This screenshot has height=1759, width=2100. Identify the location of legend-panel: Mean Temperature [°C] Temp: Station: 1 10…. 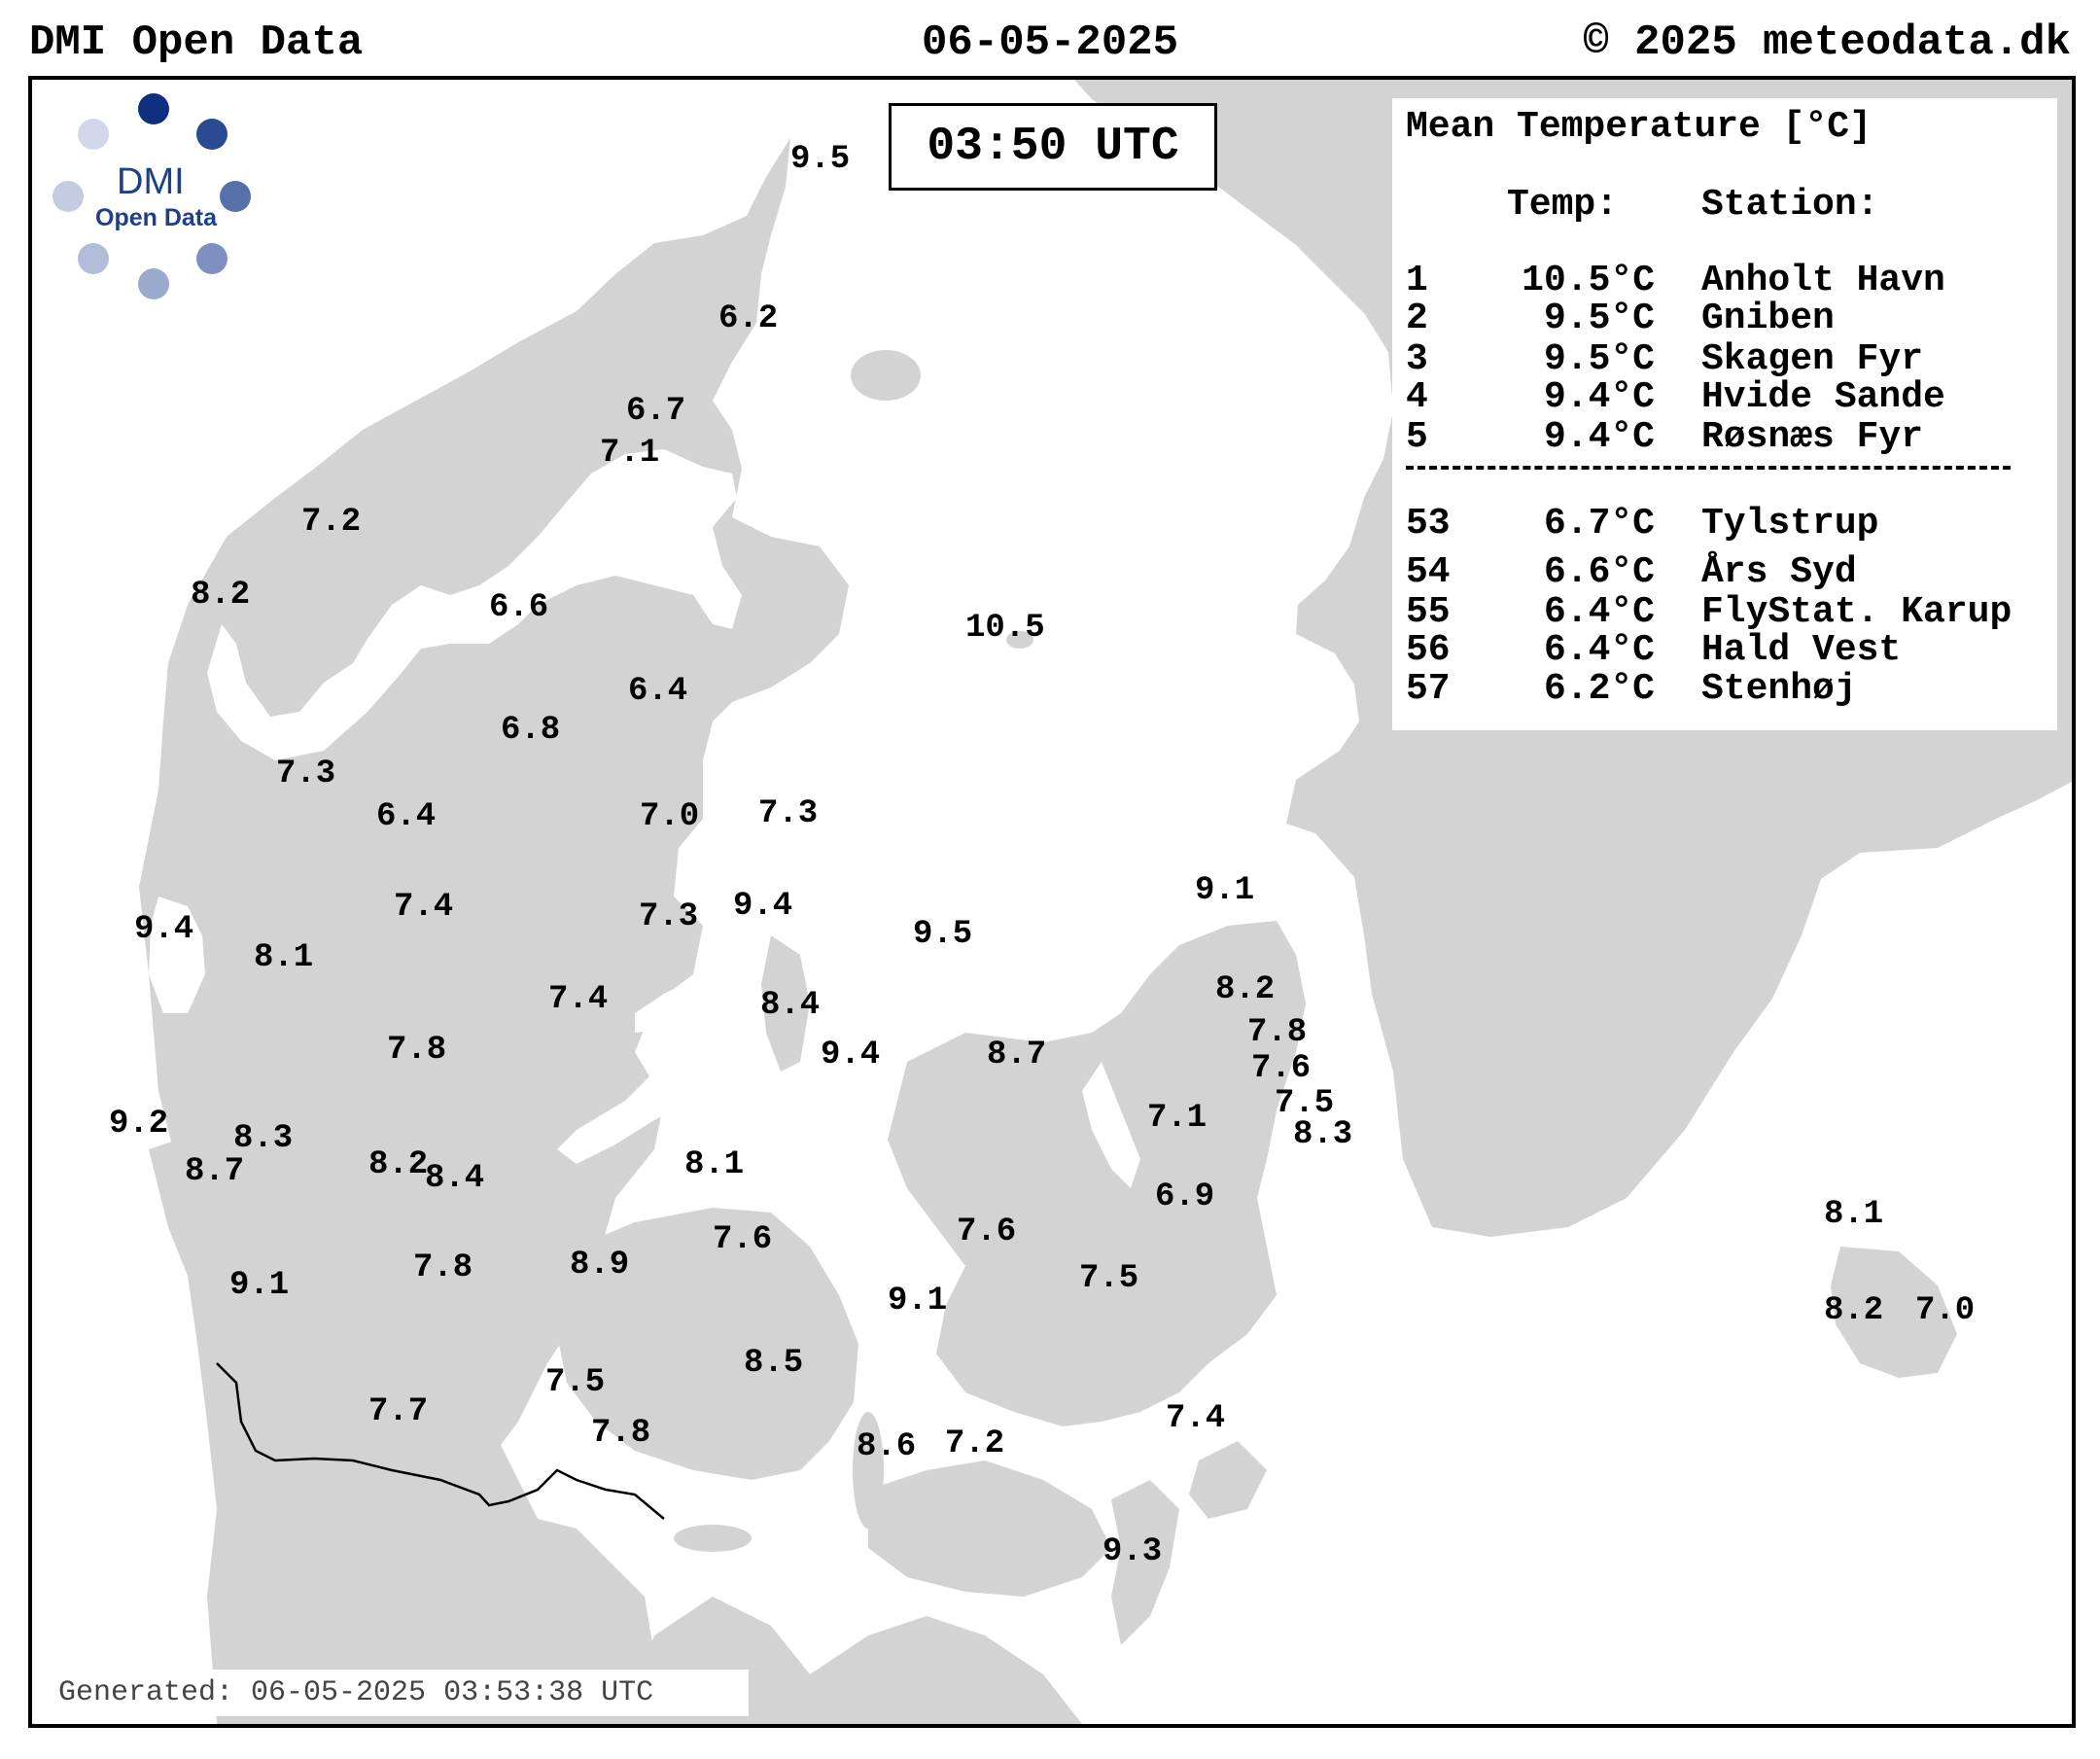
(1724, 414).